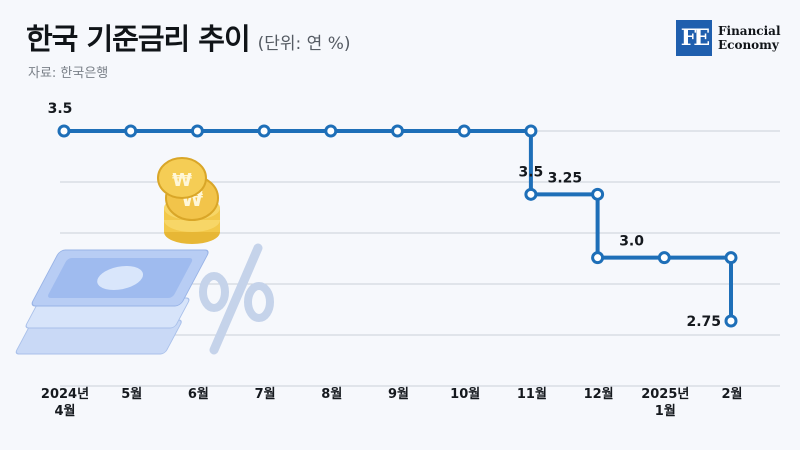 Image resolution: width=800 pixels, height=450 pixels. Describe the element at coordinates (398, 394) in the screenshot. I see `x-tick-label: 9월` at that location.